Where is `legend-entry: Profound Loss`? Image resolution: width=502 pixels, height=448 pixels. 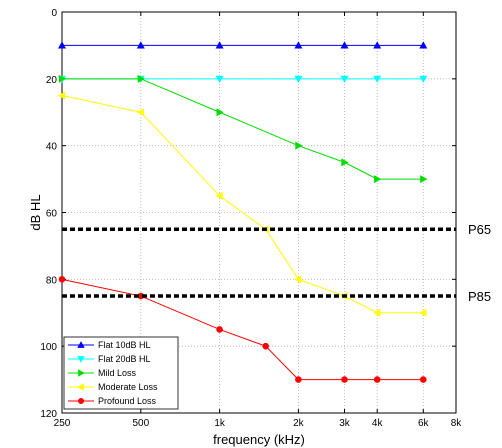
legend-entry: Profound Loss is located at coordinates (112, 401).